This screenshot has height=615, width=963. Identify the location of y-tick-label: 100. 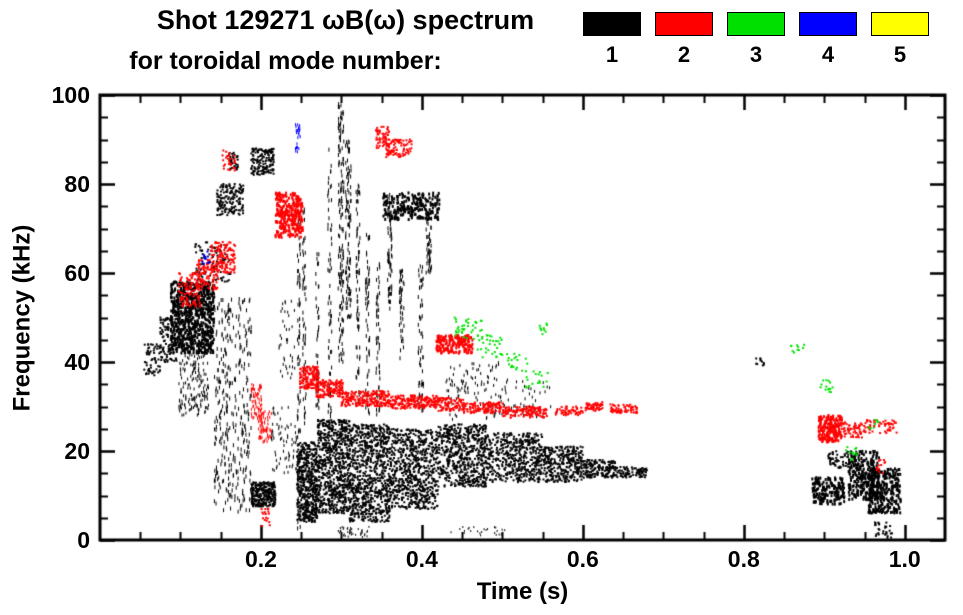
(70, 95).